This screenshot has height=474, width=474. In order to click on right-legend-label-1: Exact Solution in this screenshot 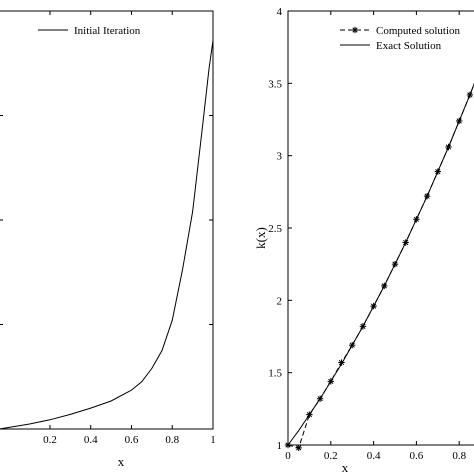, I will do `click(409, 46)`.